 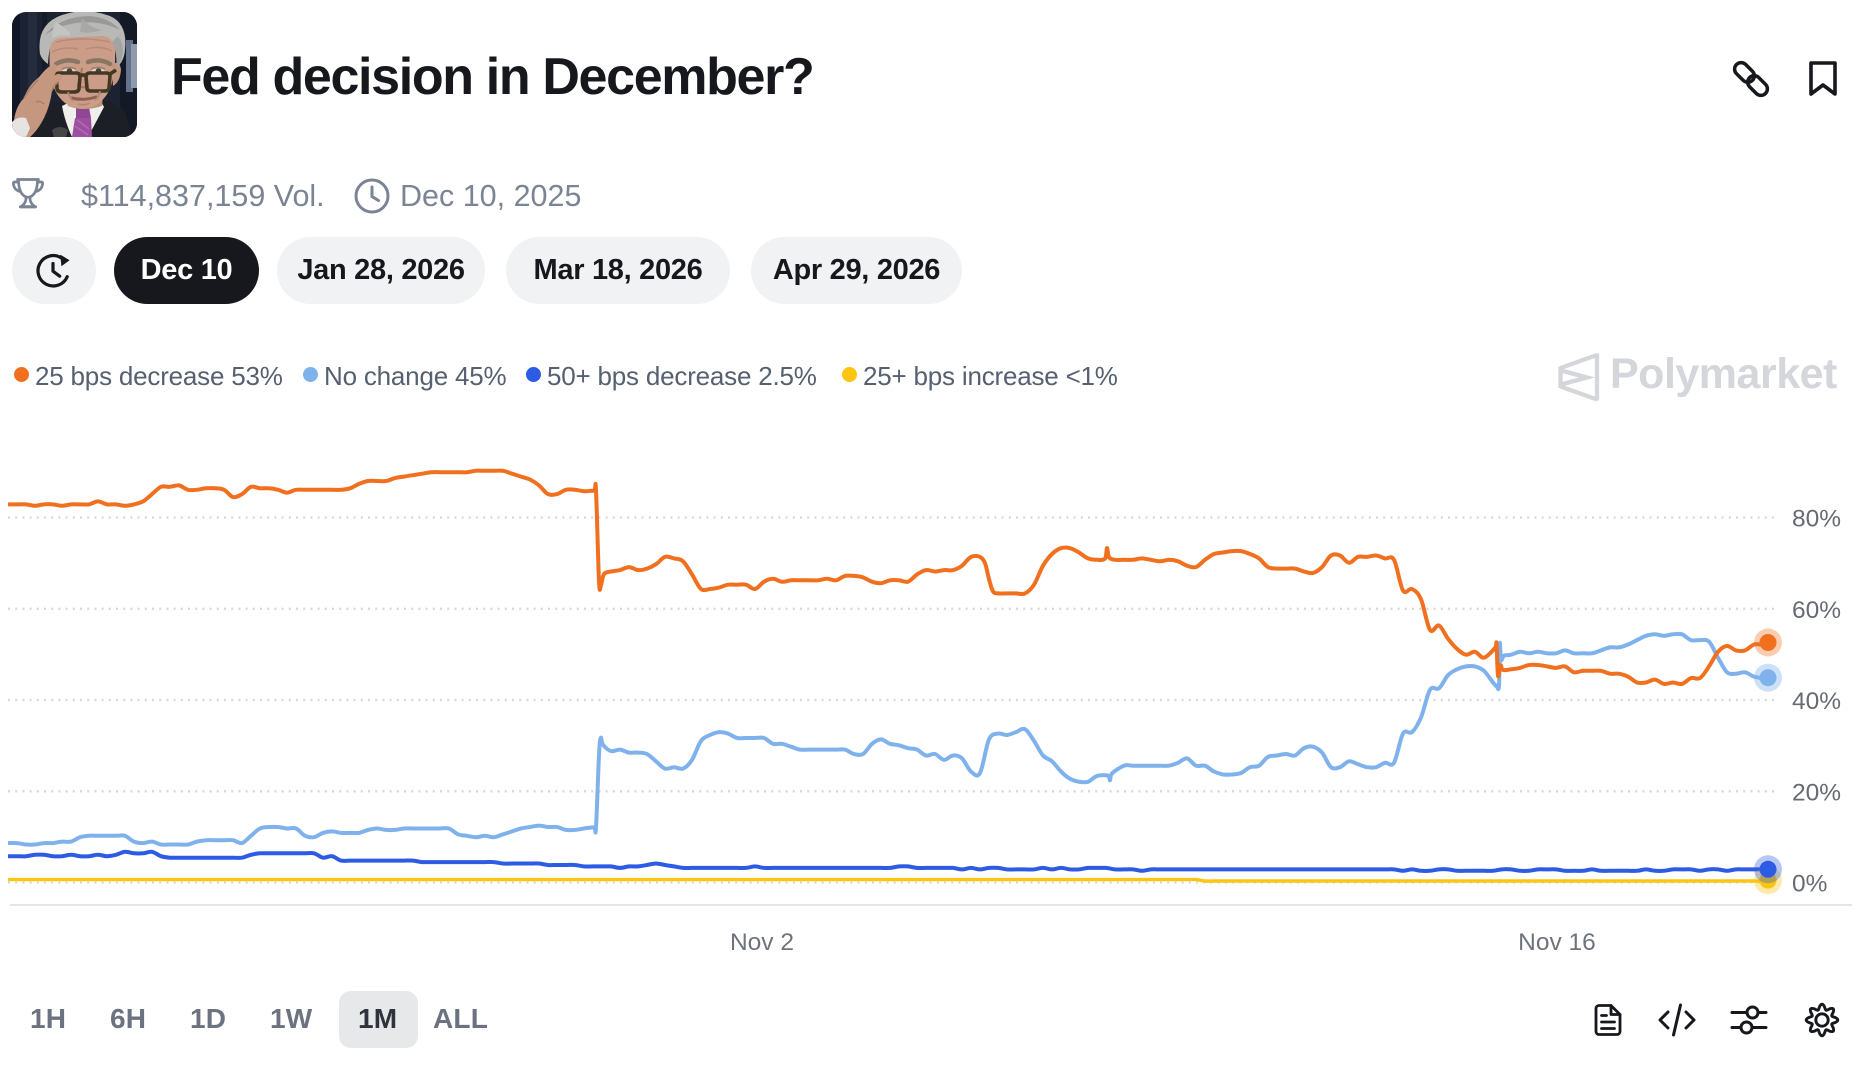 What do you see at coordinates (1816, 610) in the screenshot?
I see `svg-text: 60%` at bounding box center [1816, 610].